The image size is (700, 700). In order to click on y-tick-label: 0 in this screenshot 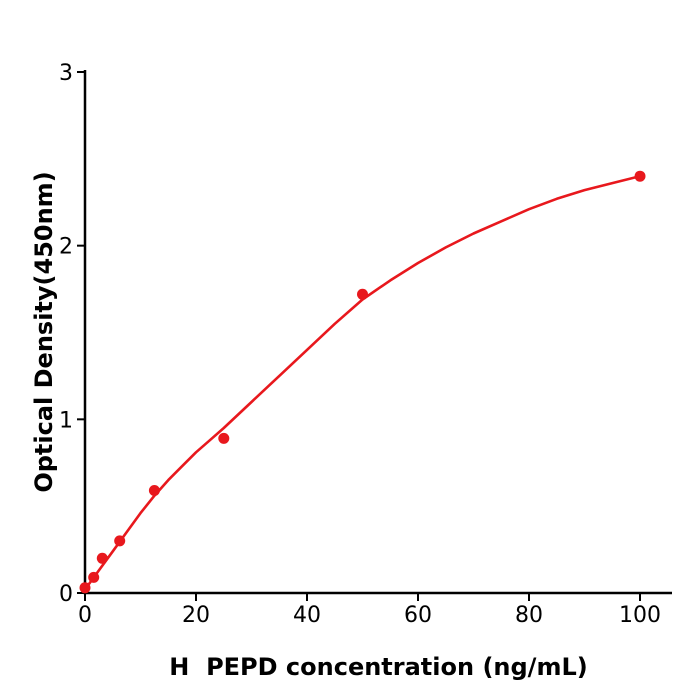, I will do `click(66, 594)`.